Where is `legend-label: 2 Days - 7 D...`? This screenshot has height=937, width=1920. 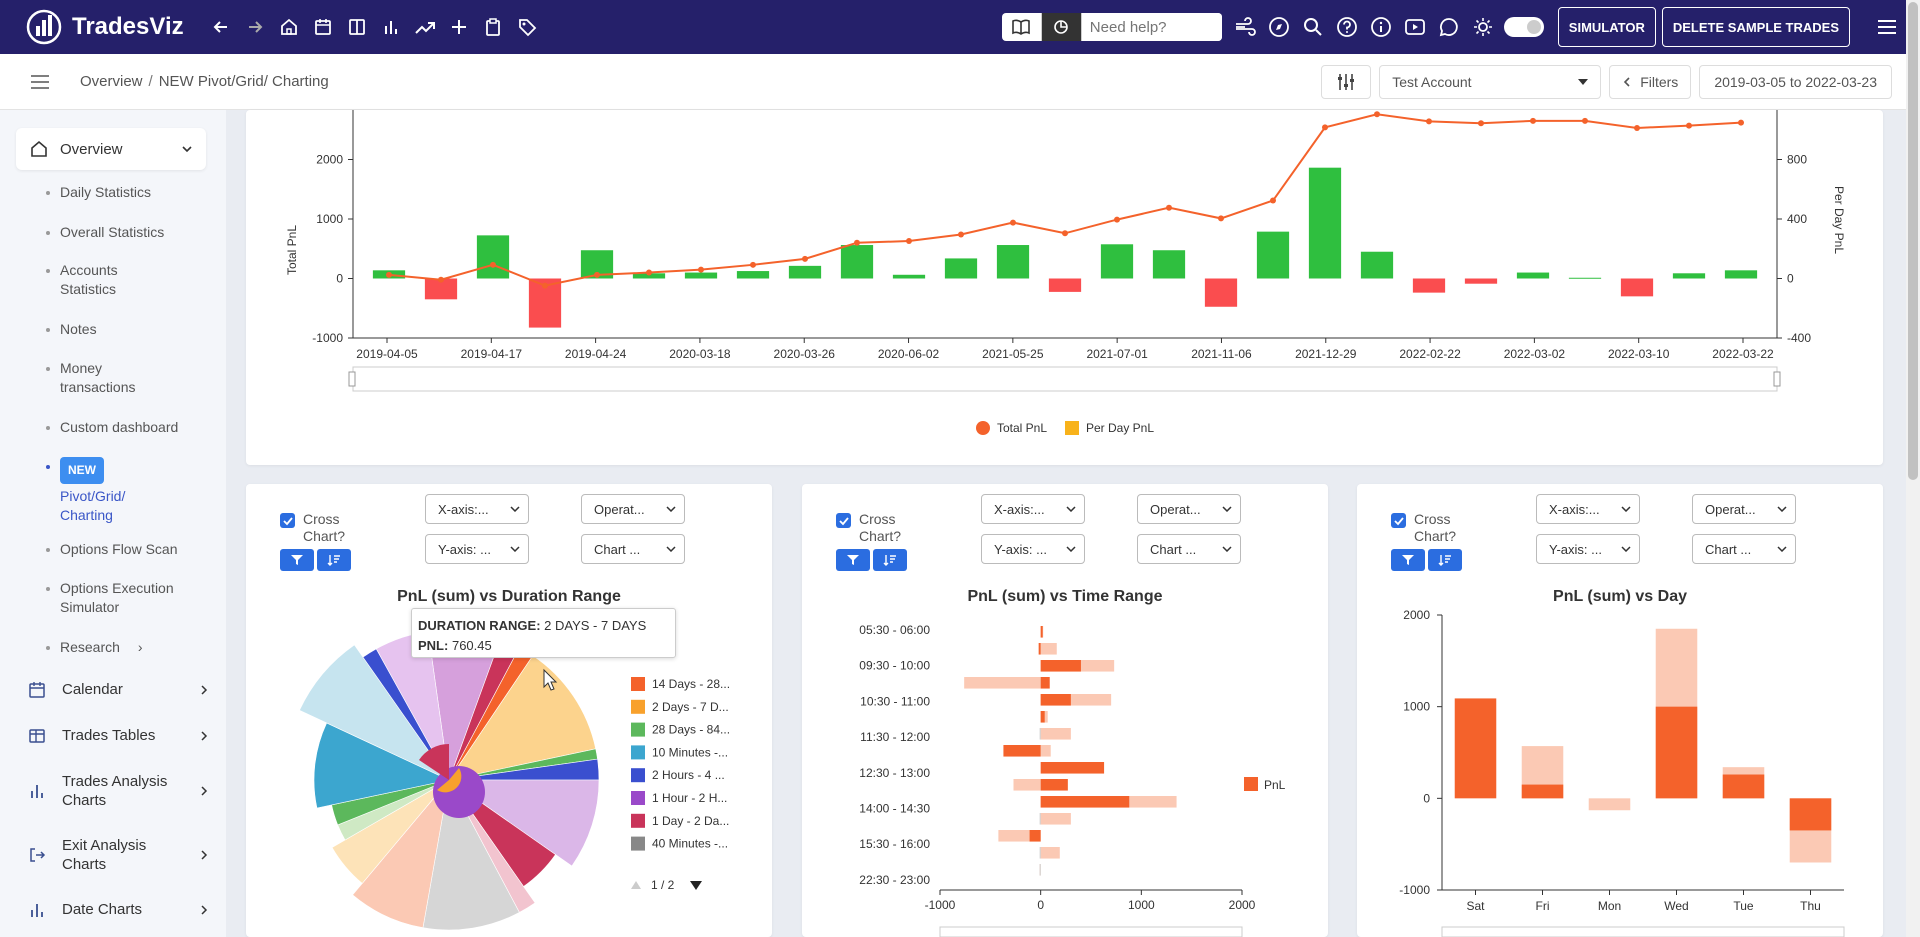
legend-label: 2 Days - 7 D... is located at coordinates (690, 707).